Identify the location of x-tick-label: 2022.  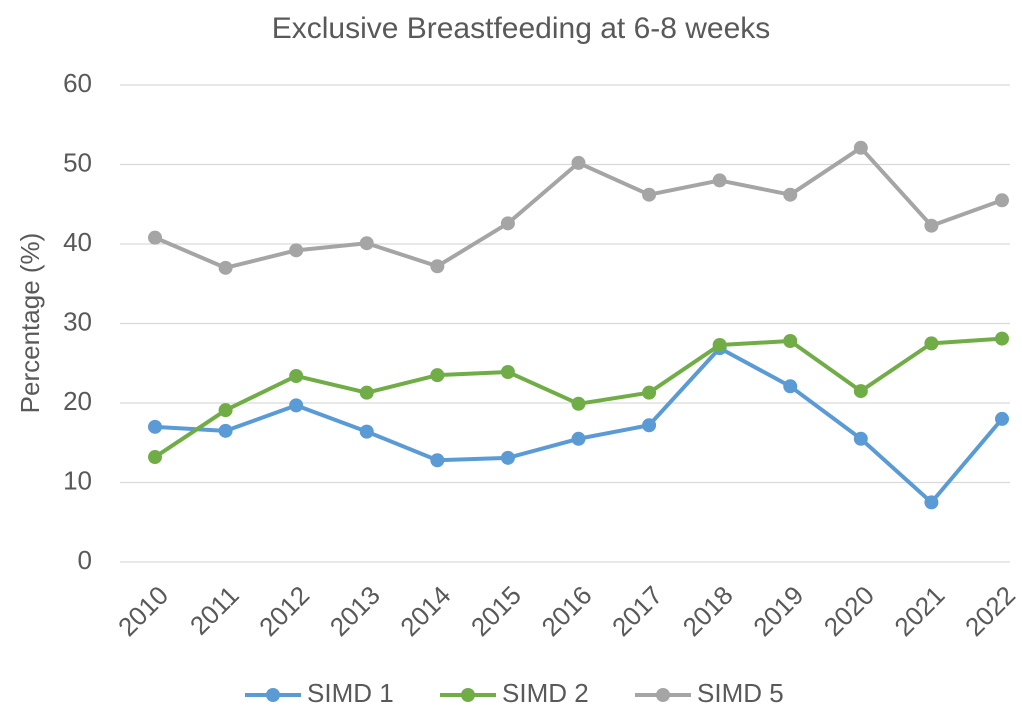
(990, 611).